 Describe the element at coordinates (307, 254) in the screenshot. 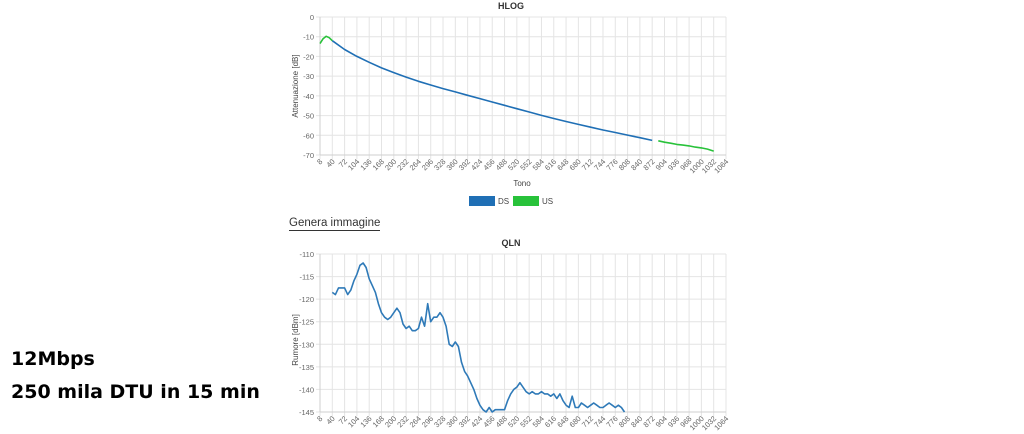

I see `qln-y-tick-label: -110` at that location.